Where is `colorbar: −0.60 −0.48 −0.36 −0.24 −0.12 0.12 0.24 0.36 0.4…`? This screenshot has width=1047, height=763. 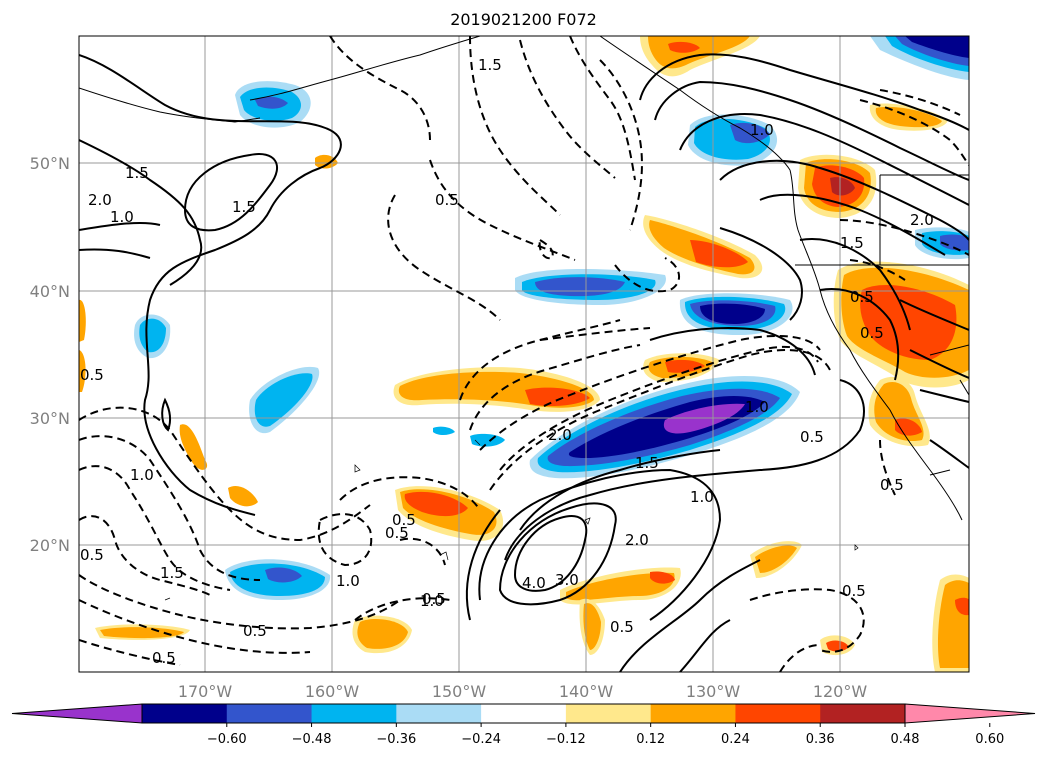
colorbar: −0.60 −0.48 −0.36 −0.24 −0.12 0.12 0.24 0.36 0.4… is located at coordinates (523, 725).